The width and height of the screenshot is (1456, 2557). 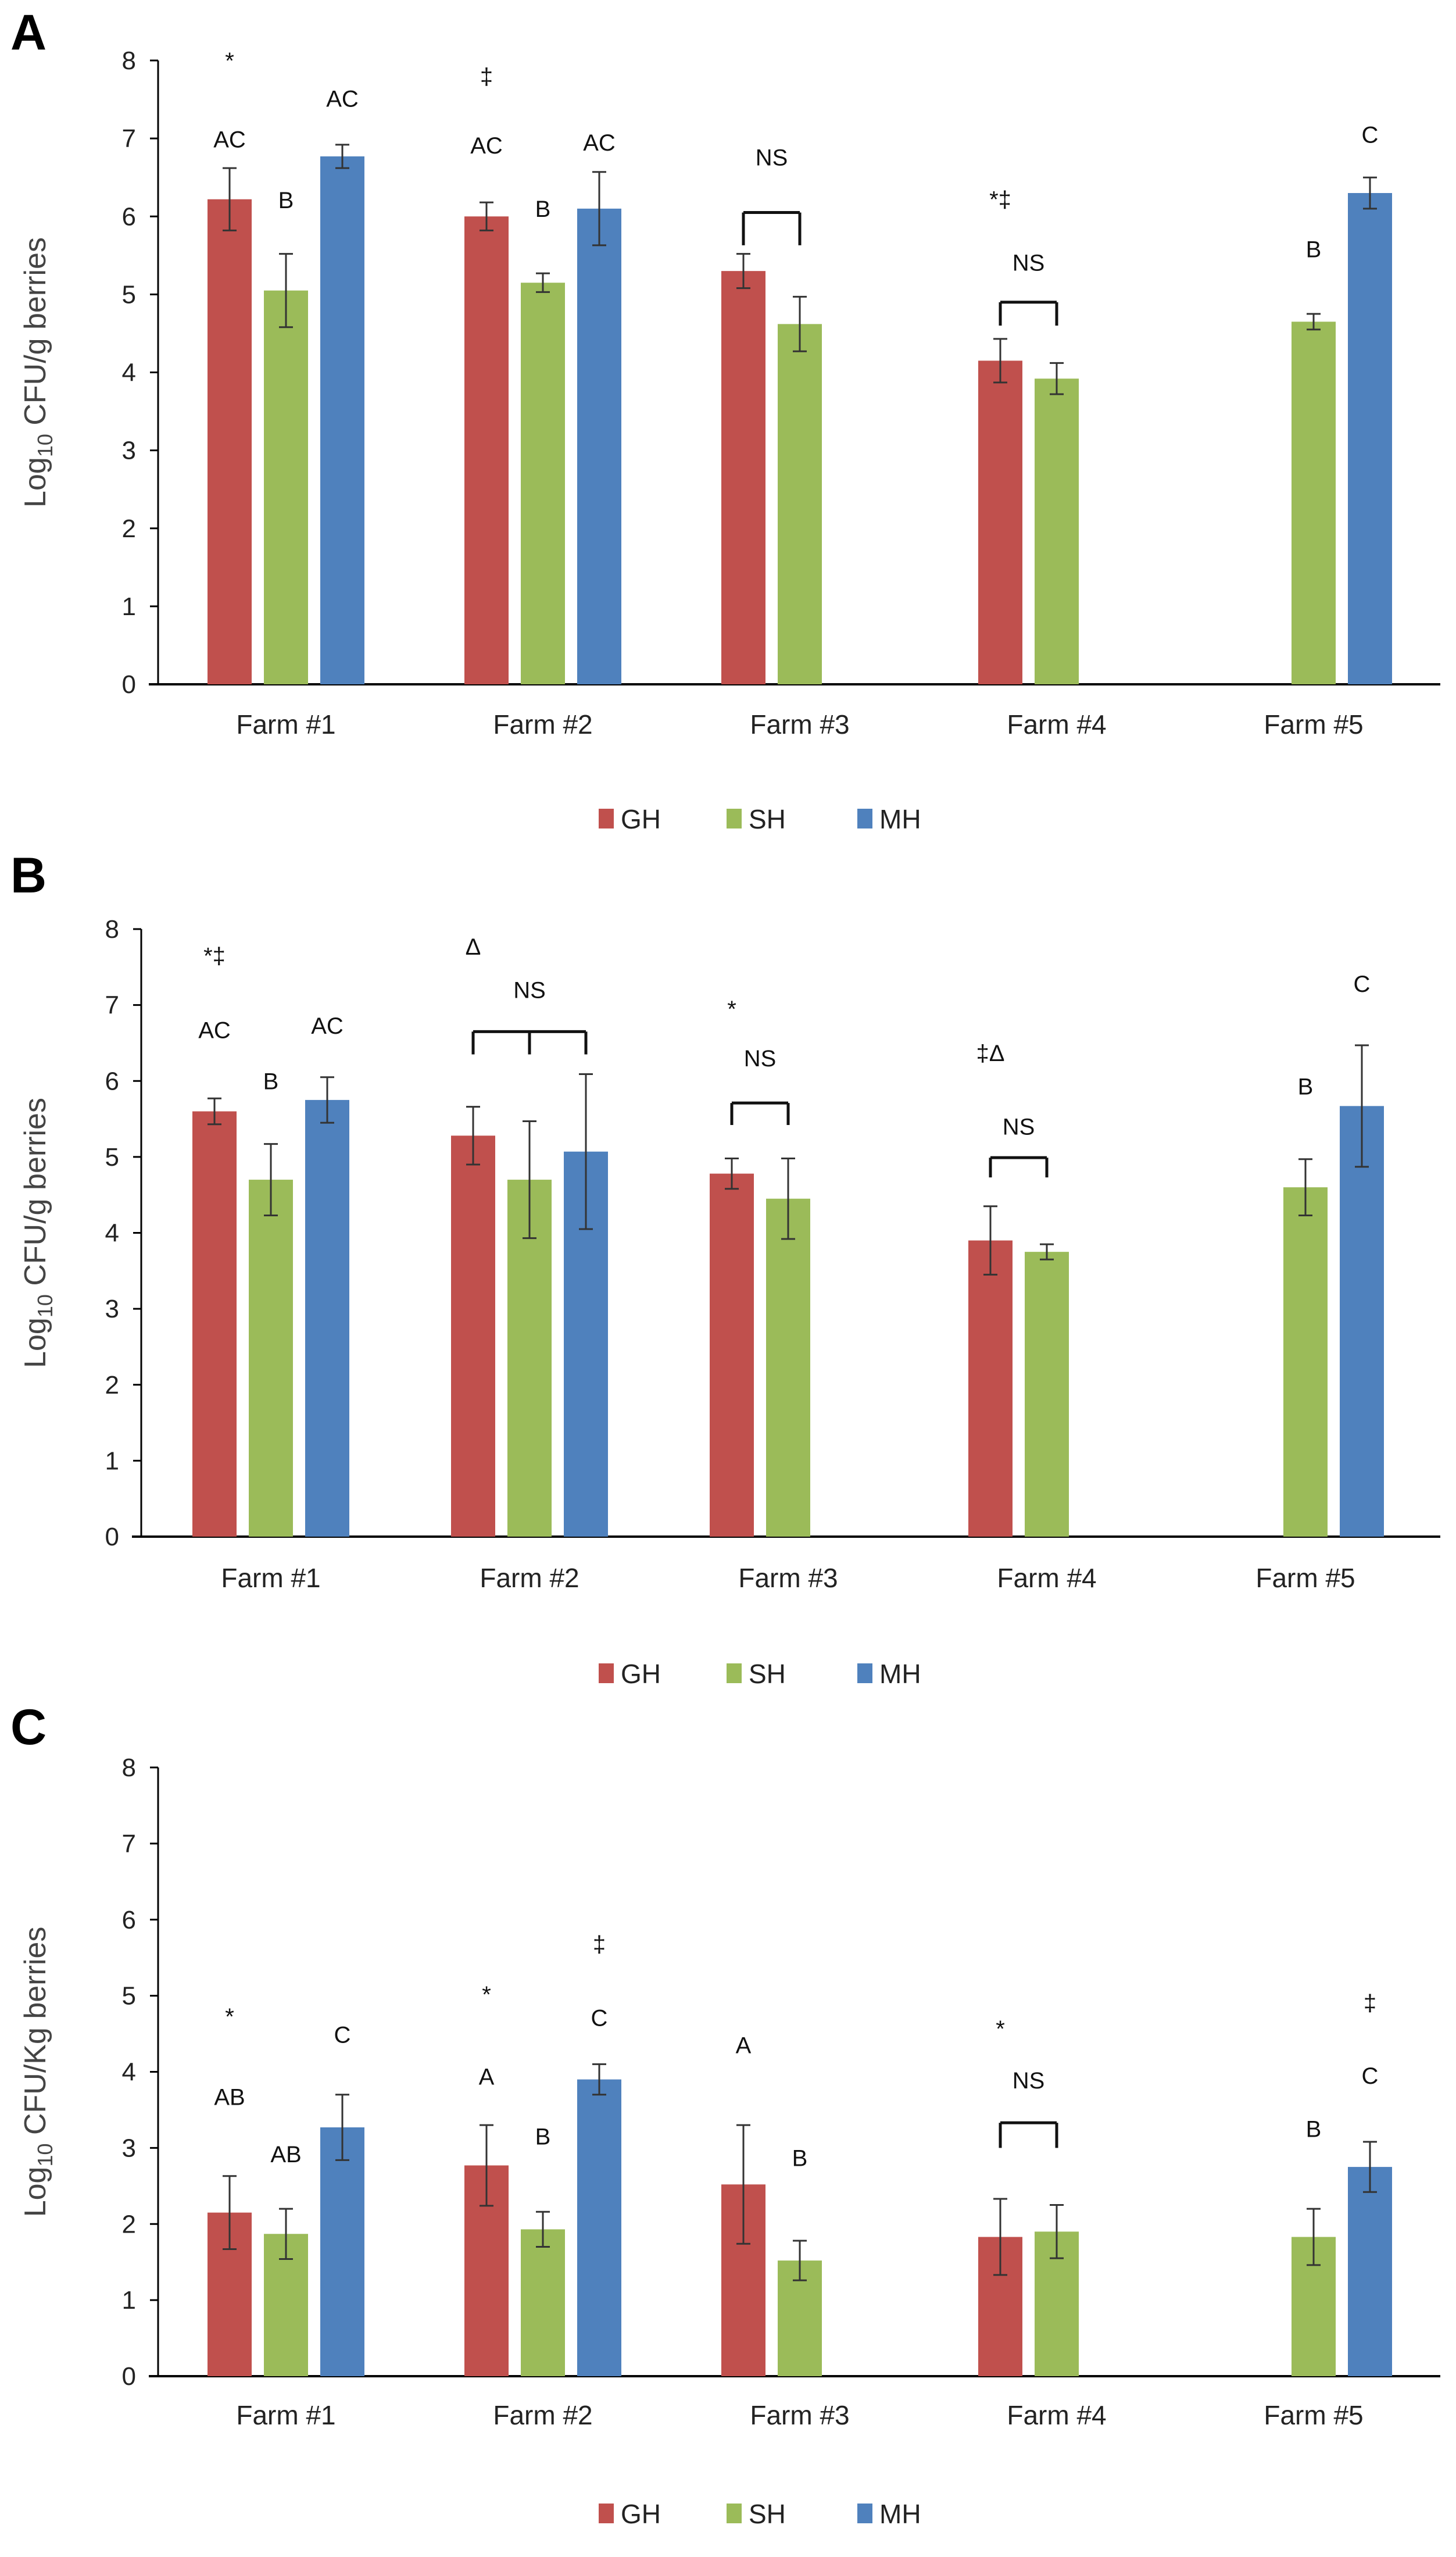 I want to click on y-axis-label-main: Log, so click(x=35, y=482).